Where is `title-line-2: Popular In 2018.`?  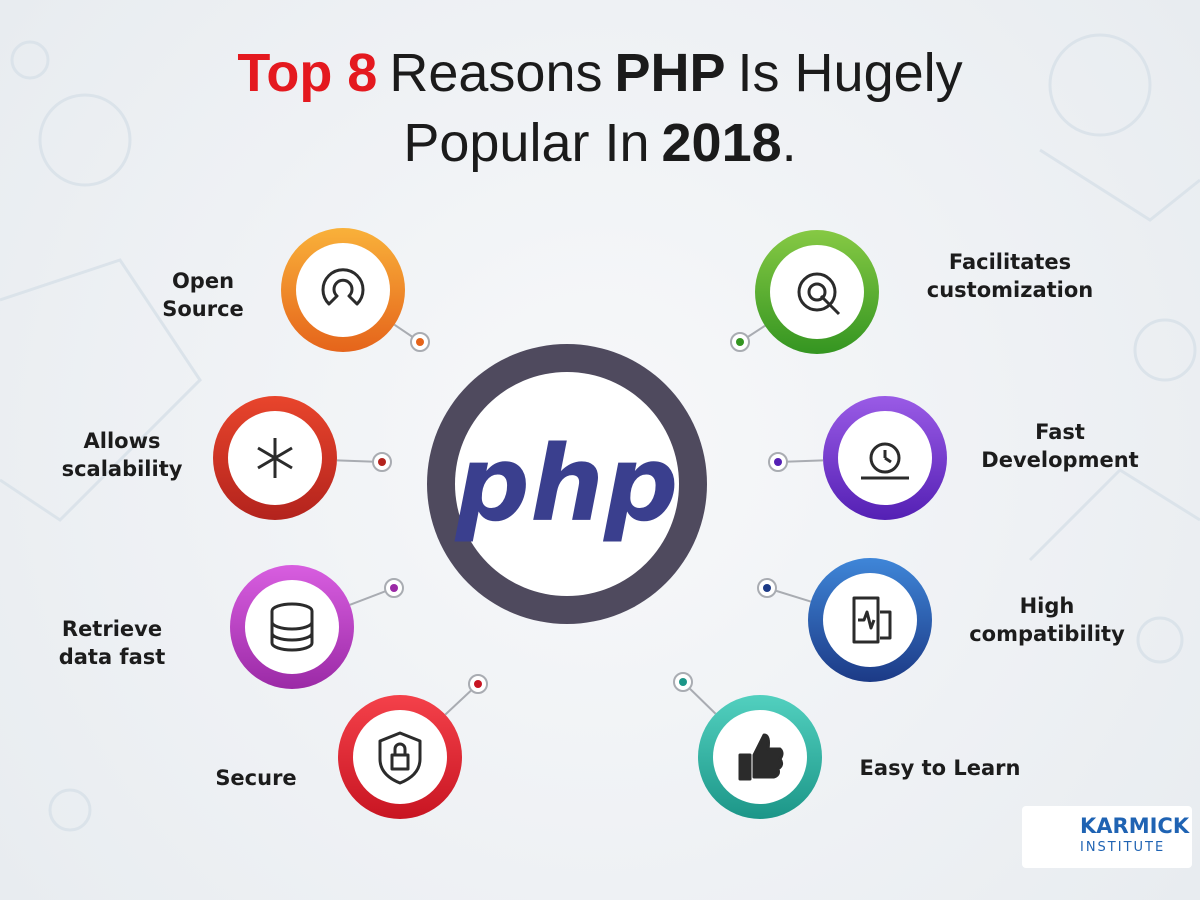
title-line-2: Popular In 2018. is located at coordinates (600, 143).